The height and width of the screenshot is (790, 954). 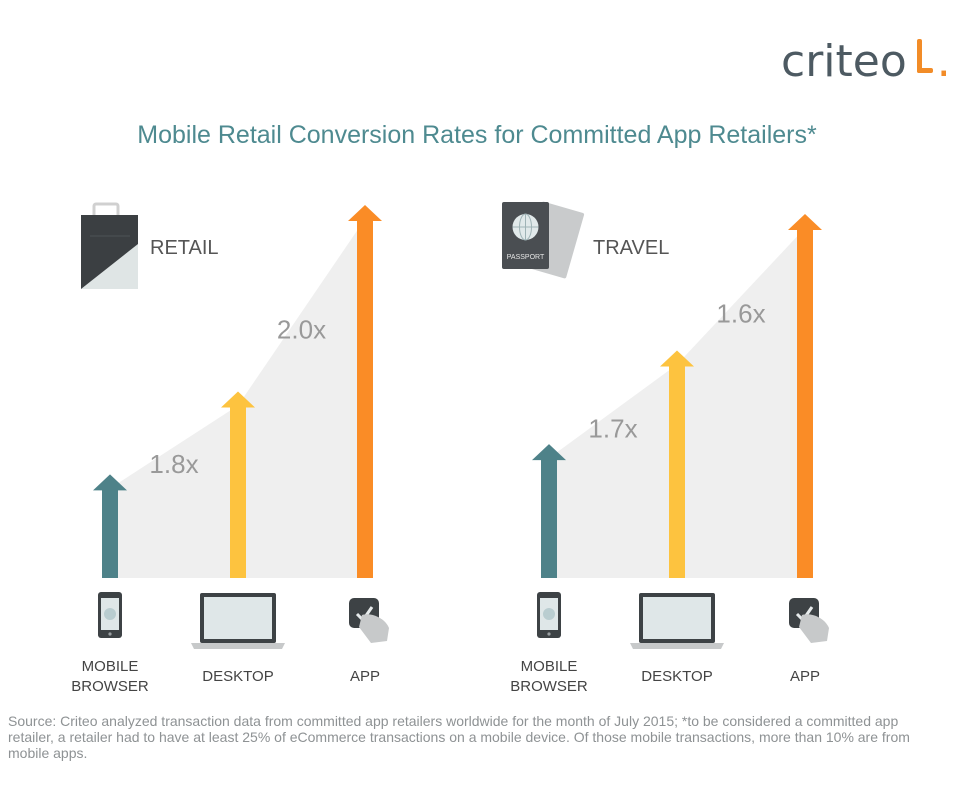 What do you see at coordinates (543, 240) in the screenshot?
I see `passport-icon: PASSPORT` at bounding box center [543, 240].